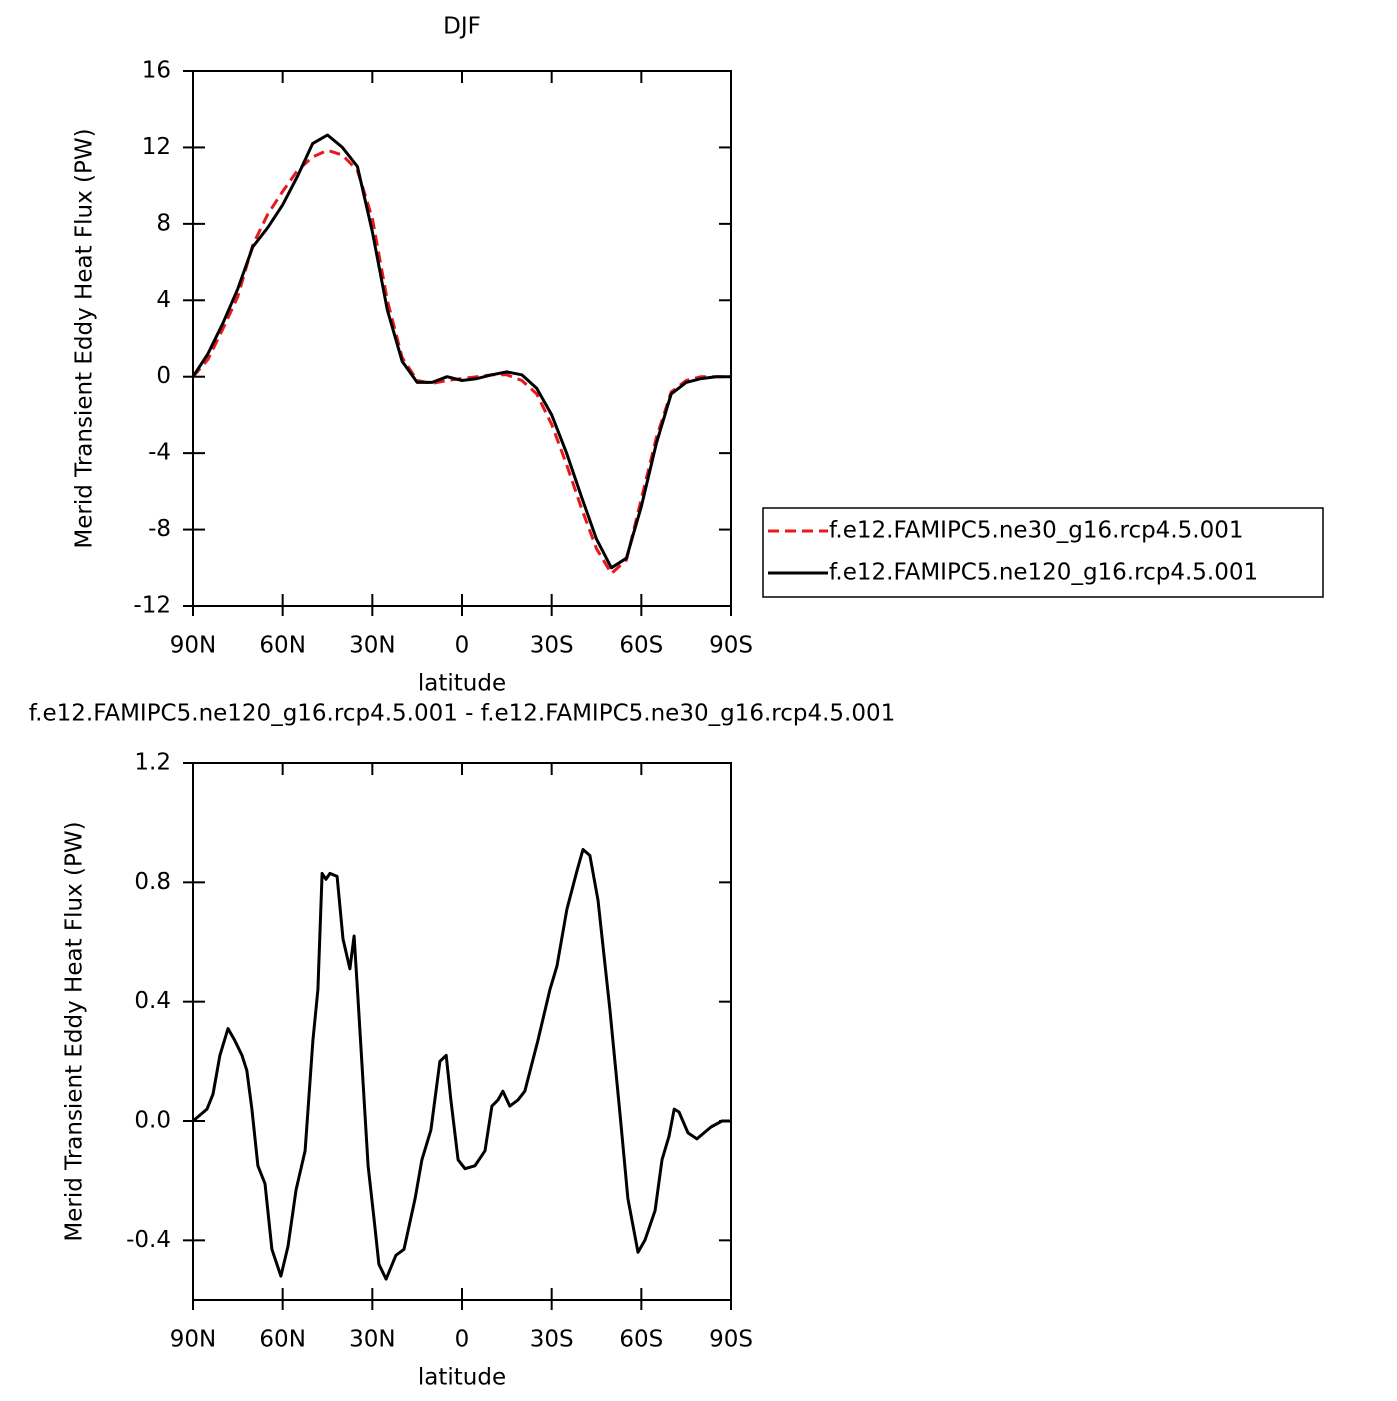 The image size is (1397, 1401). Describe the element at coordinates (462, 27) in the screenshot. I see `chart-title: DJF` at that location.